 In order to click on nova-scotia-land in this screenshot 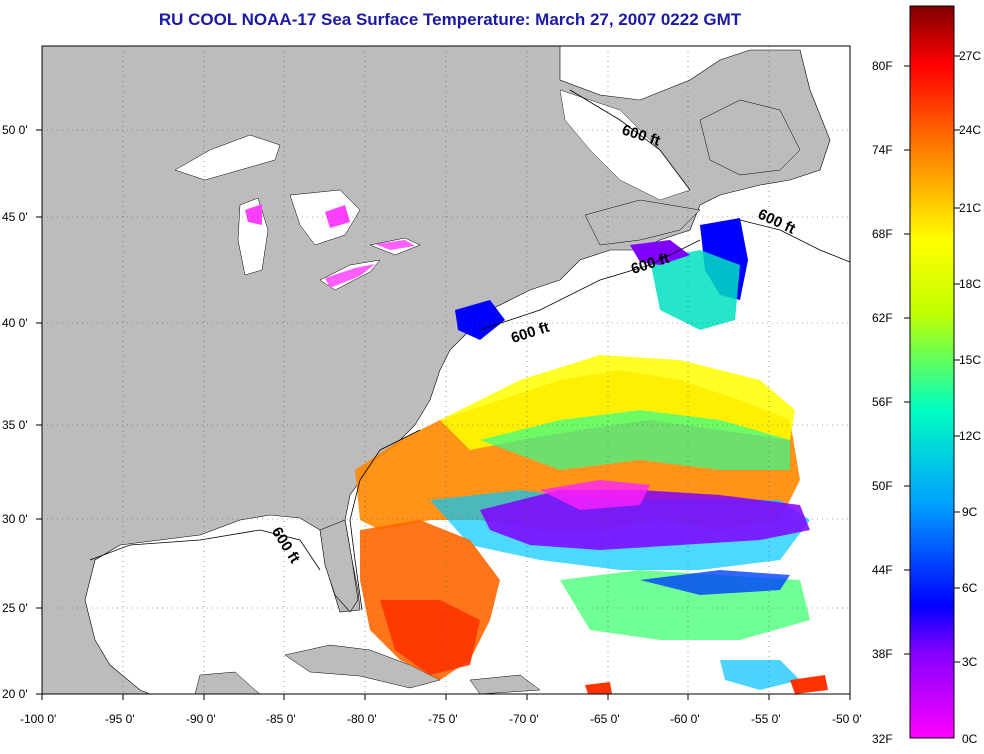, I will do `click(642, 222)`.